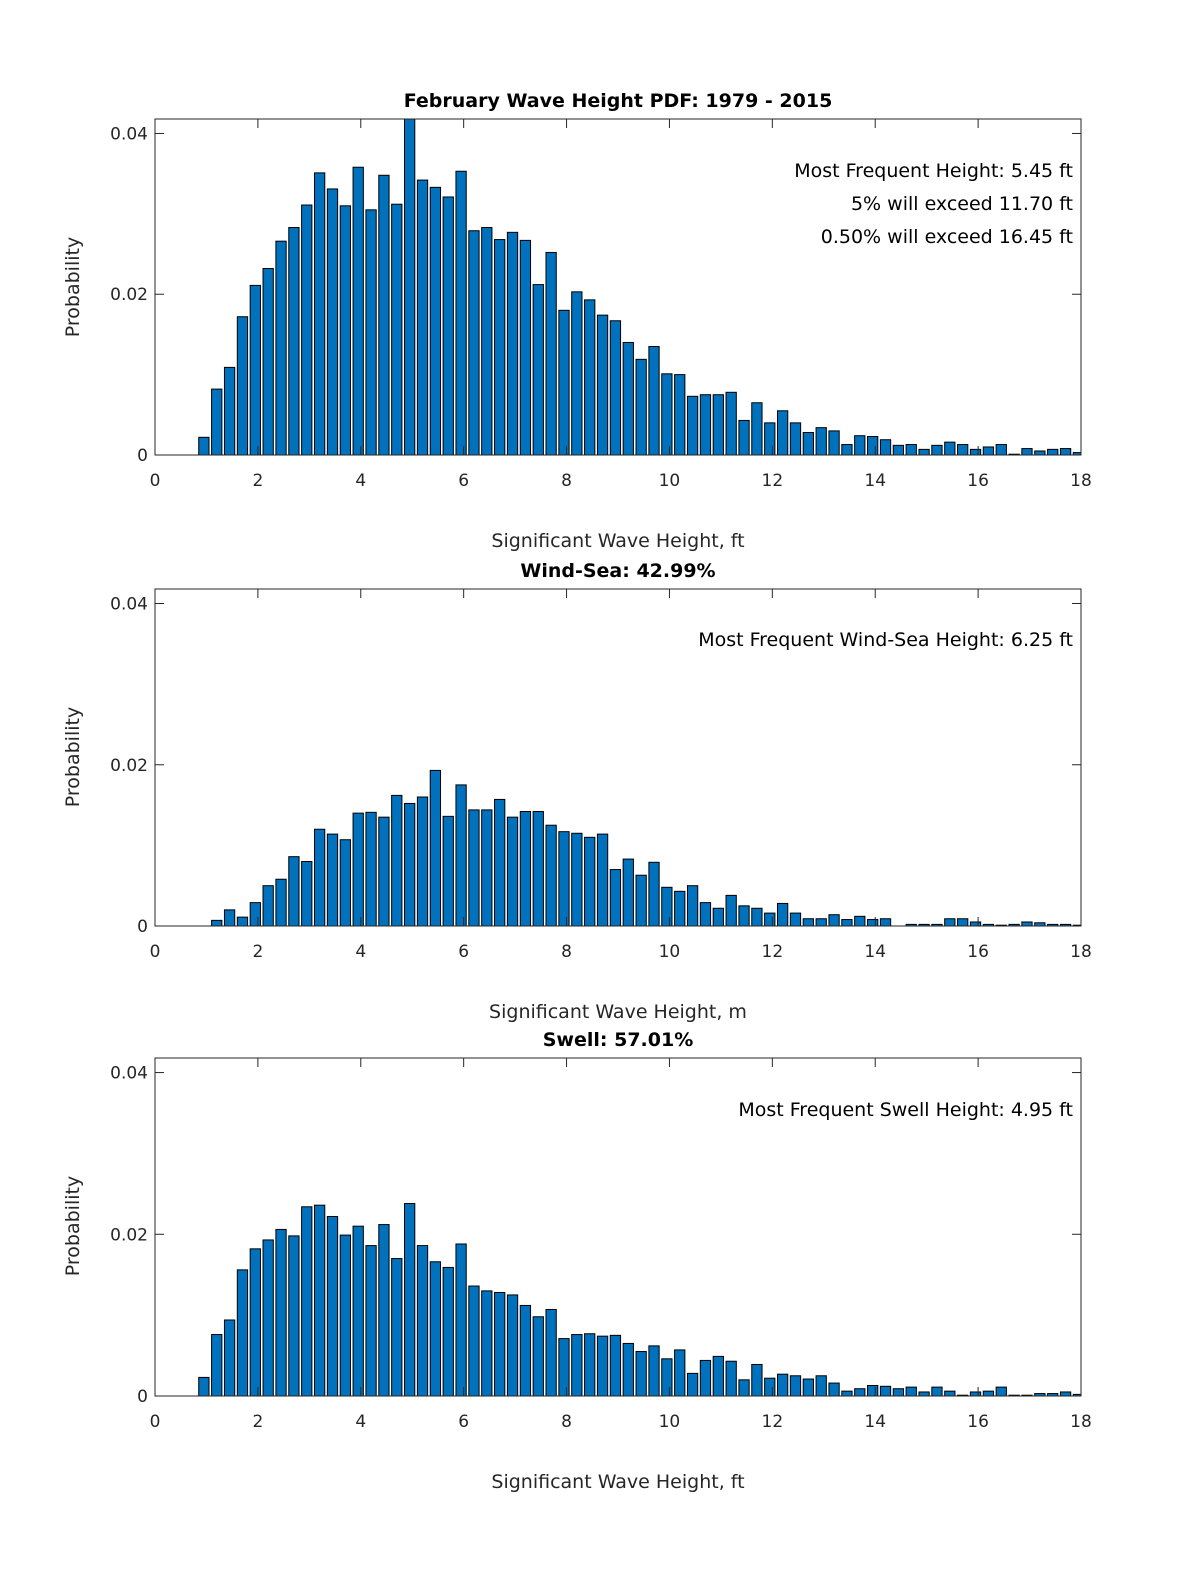 The image size is (1200, 1575). I want to click on x-tick-label: 12, so click(773, 1422).